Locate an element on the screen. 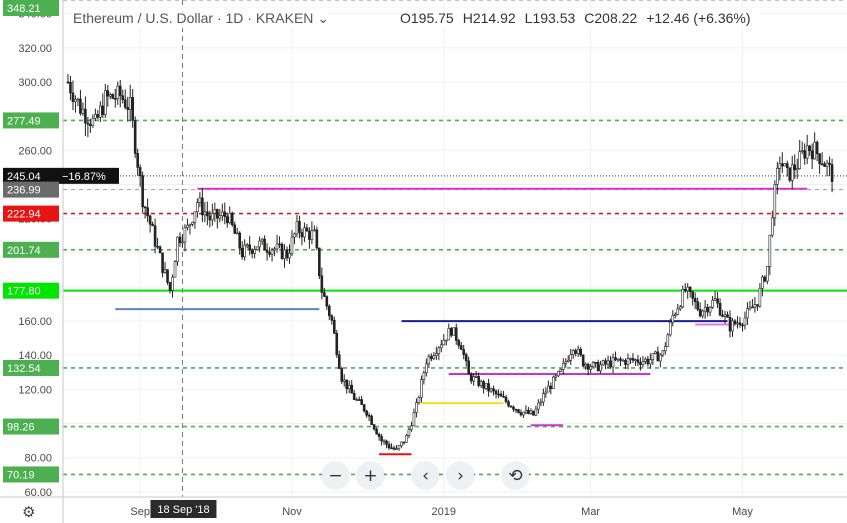  control-spacer is located at coordinates (398, 475).